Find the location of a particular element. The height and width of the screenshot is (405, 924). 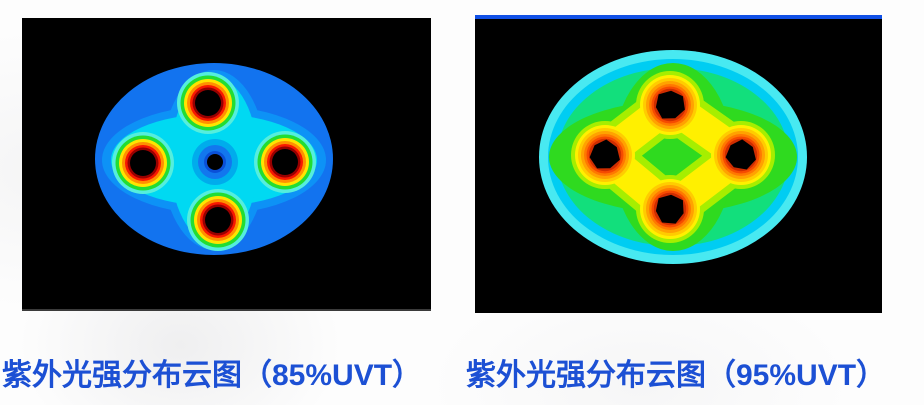

caption-85uvt: 紫外光强分布云图（85%UVT） is located at coordinates (212, 375).